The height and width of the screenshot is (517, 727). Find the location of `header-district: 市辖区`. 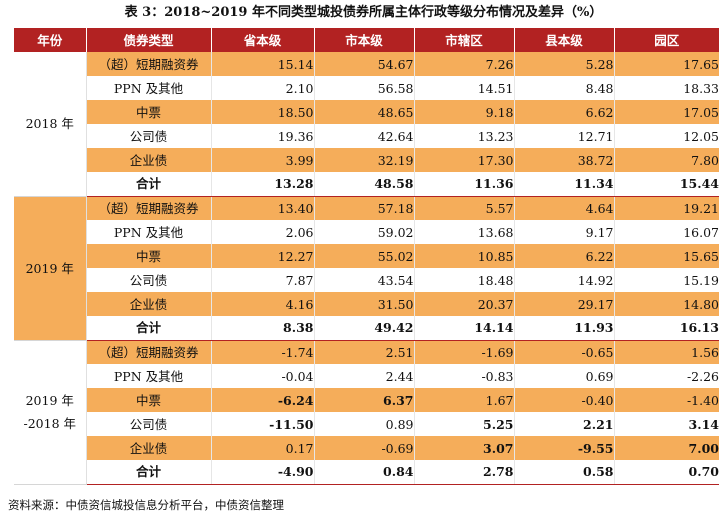

header-district: 市辖区 is located at coordinates (464, 40).